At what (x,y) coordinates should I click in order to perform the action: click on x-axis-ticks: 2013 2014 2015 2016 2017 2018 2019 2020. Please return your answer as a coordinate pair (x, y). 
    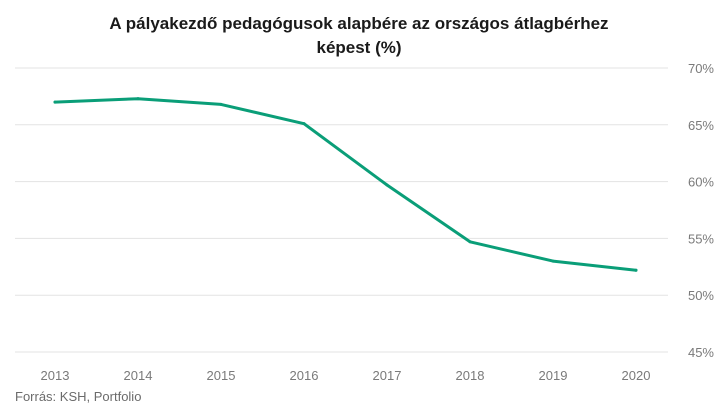
    Looking at the image, I should click on (346, 375).